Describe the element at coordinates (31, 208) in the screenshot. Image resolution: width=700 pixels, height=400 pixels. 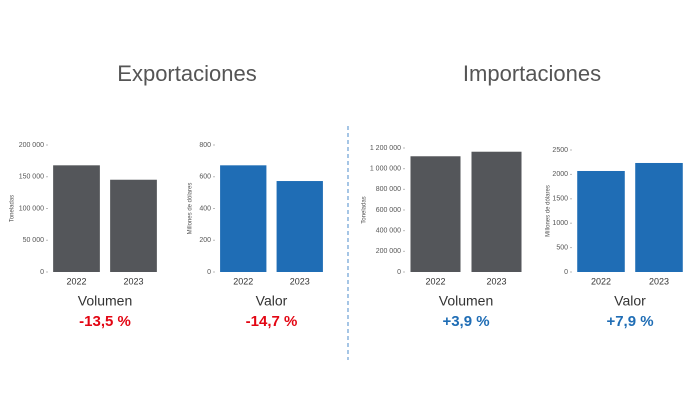
I see `y-tick-label: 100 000` at that location.